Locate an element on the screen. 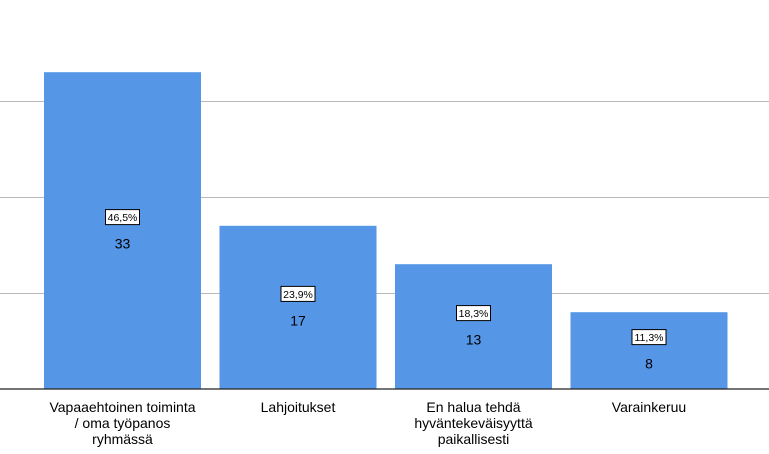  percent-label: 23,9% is located at coordinates (298, 293).